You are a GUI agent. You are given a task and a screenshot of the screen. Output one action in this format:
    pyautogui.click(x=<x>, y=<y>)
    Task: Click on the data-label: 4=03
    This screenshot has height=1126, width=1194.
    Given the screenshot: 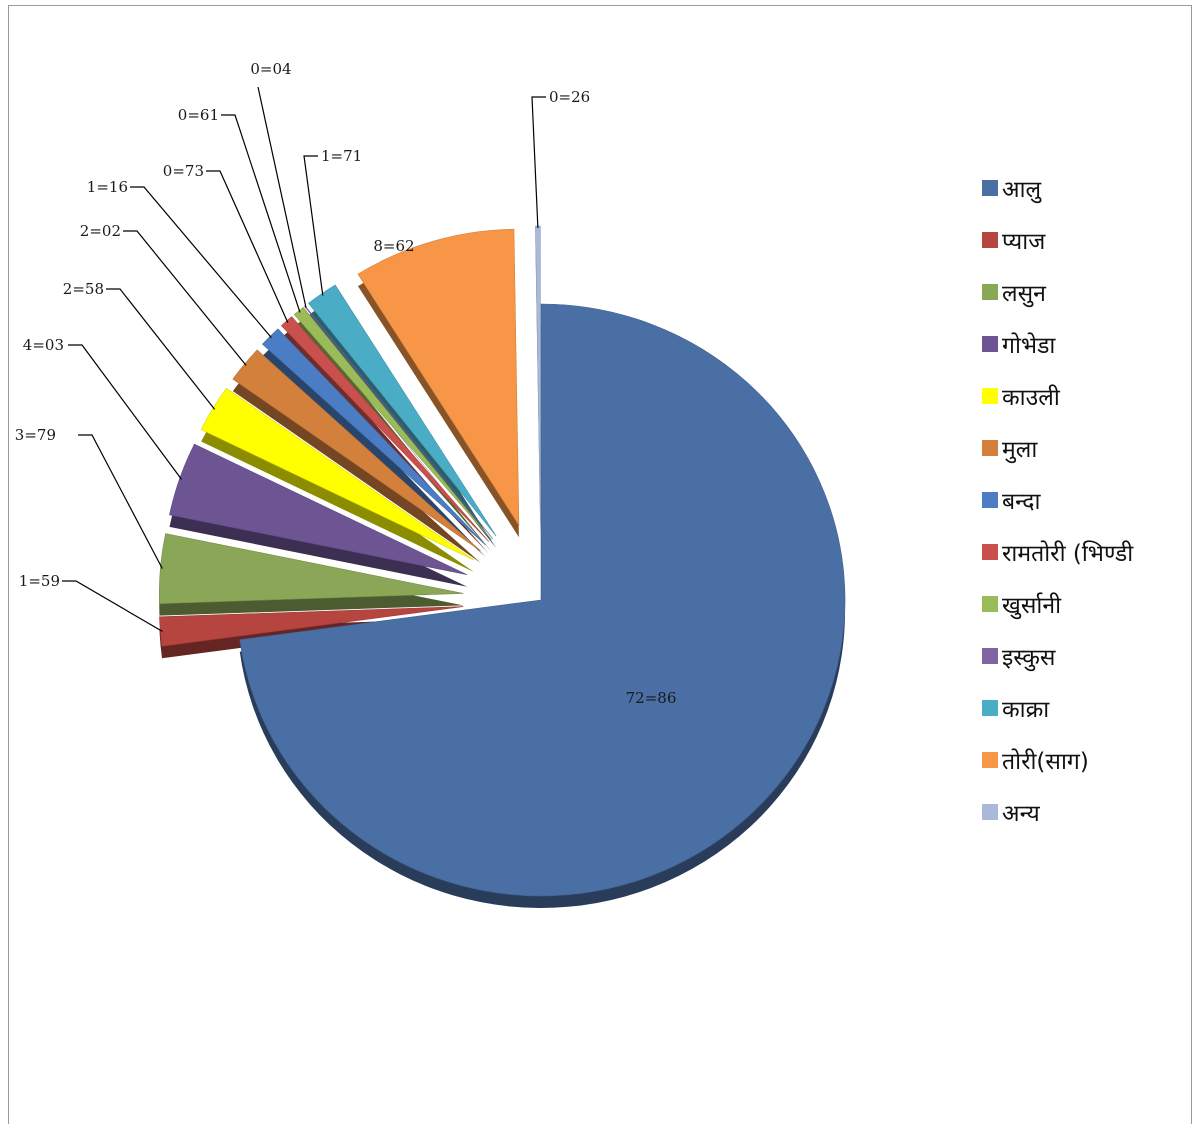 What is the action you would take?
    pyautogui.click(x=43, y=345)
    